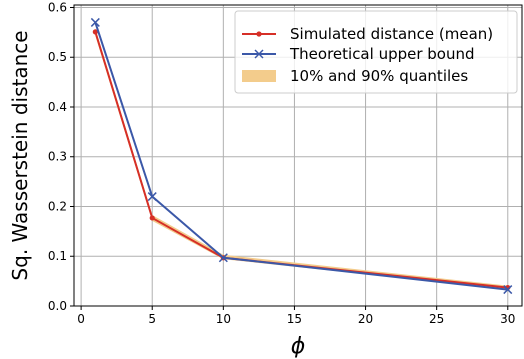 This screenshot has width=524, height=359. I want to click on legend-item: 10% and 90% quantiles, so click(355, 76).